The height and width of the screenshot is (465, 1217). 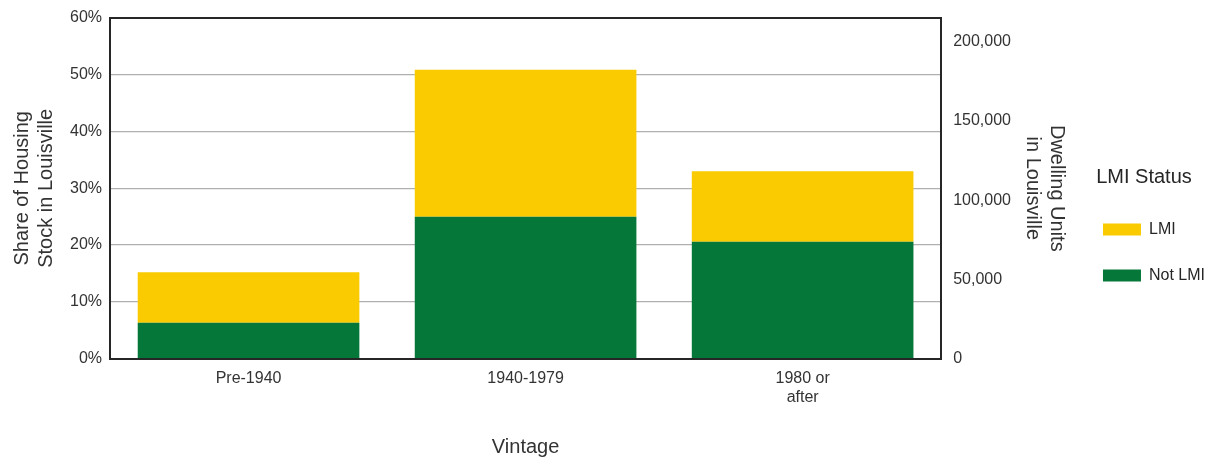 I want to click on y2-tick-label: 50,000, so click(x=978, y=278).